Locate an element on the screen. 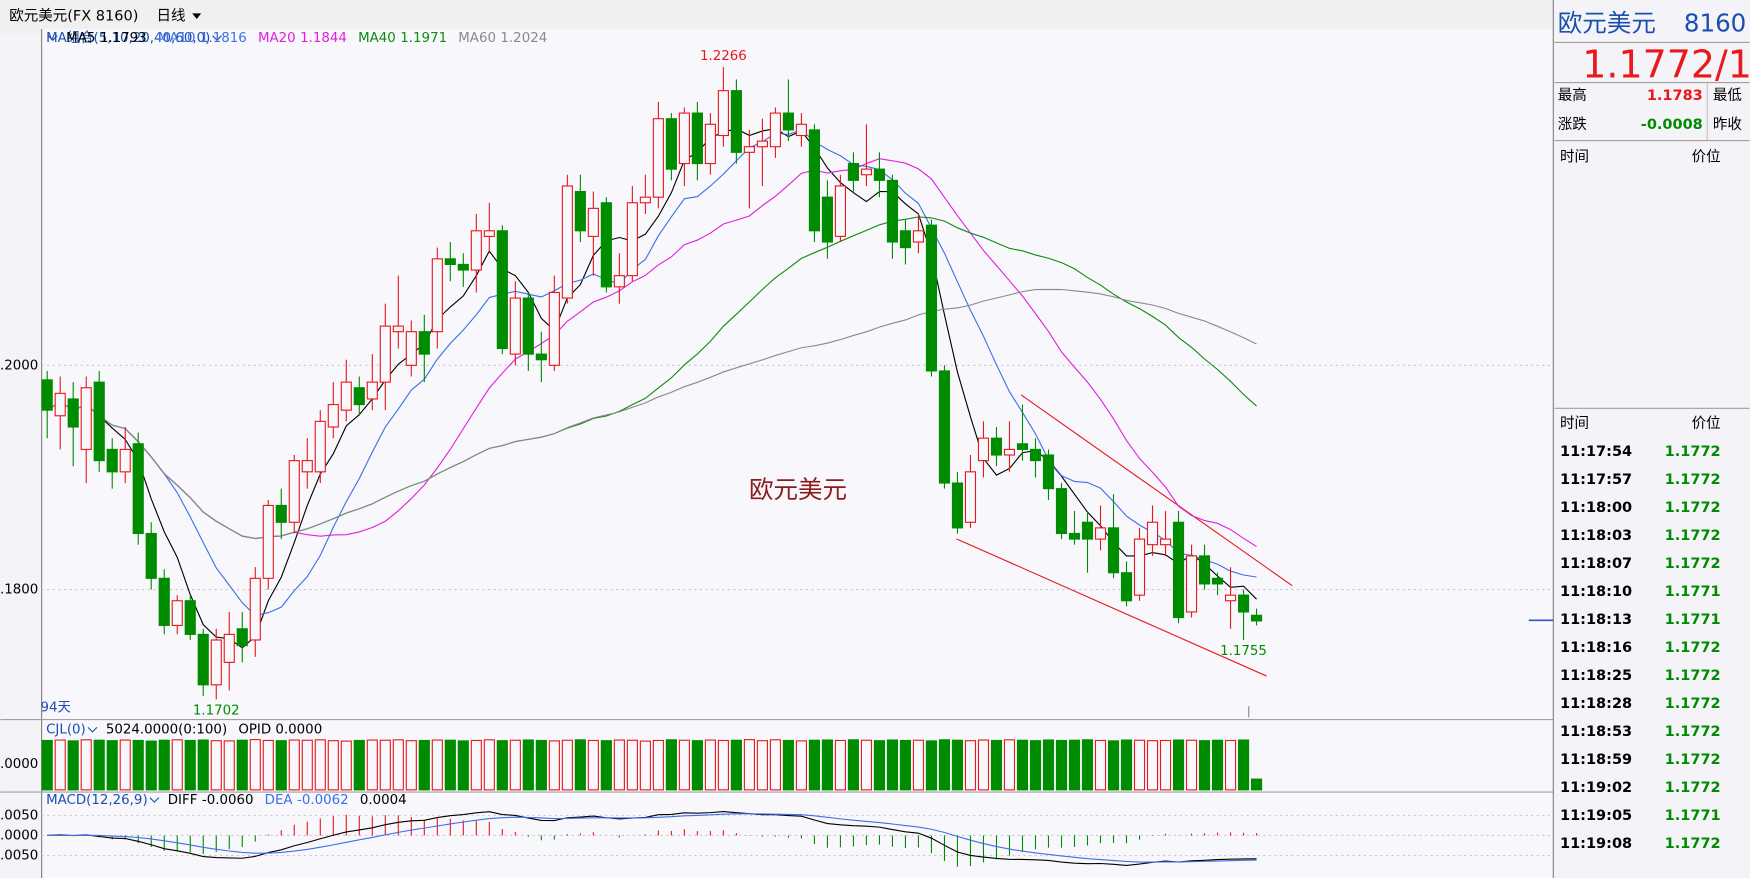 The image size is (1750, 878). y-tick-label: 0.0000 is located at coordinates (19, 835).